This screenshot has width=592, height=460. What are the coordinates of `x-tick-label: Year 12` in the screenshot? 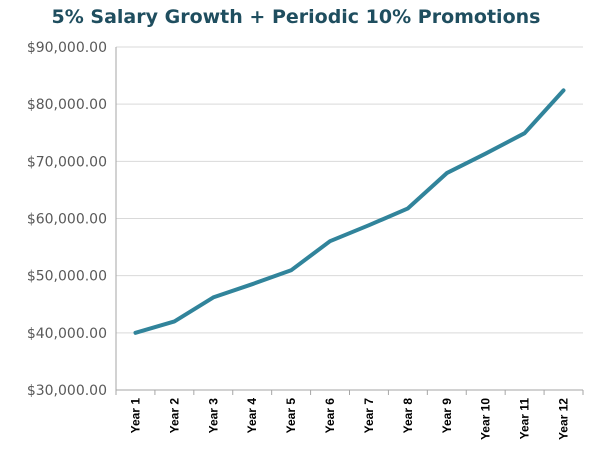 It's located at (564, 419).